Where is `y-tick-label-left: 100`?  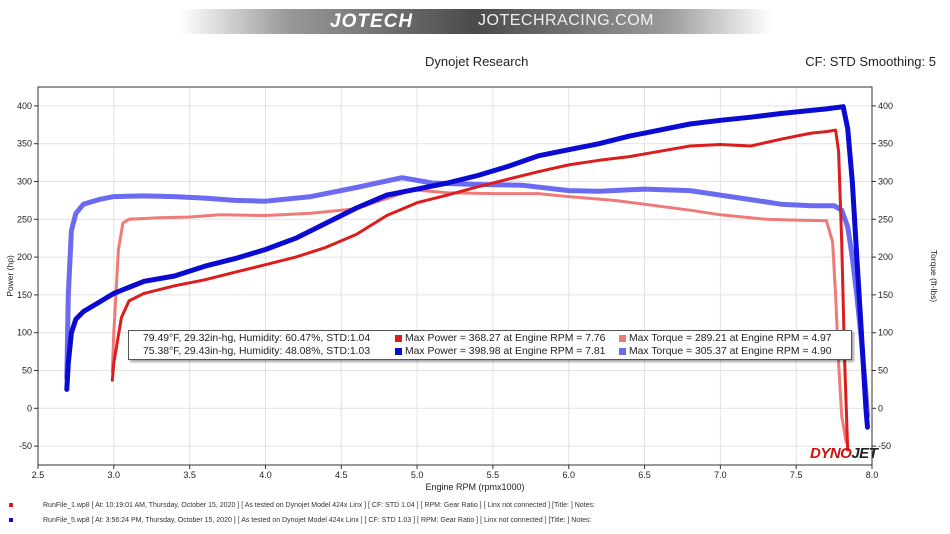
y-tick-label-left: 100 is located at coordinates (24, 333).